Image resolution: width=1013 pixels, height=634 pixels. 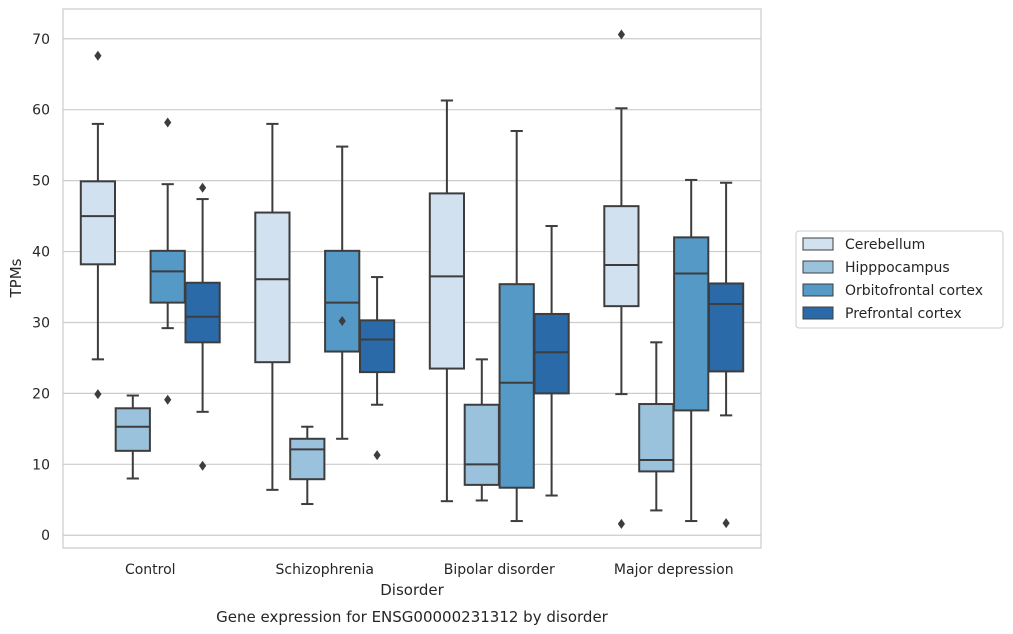 What do you see at coordinates (41, 288) in the screenshot?
I see `y-axis-tick-labels: 0 10 20 30 40 50 60 70` at bounding box center [41, 288].